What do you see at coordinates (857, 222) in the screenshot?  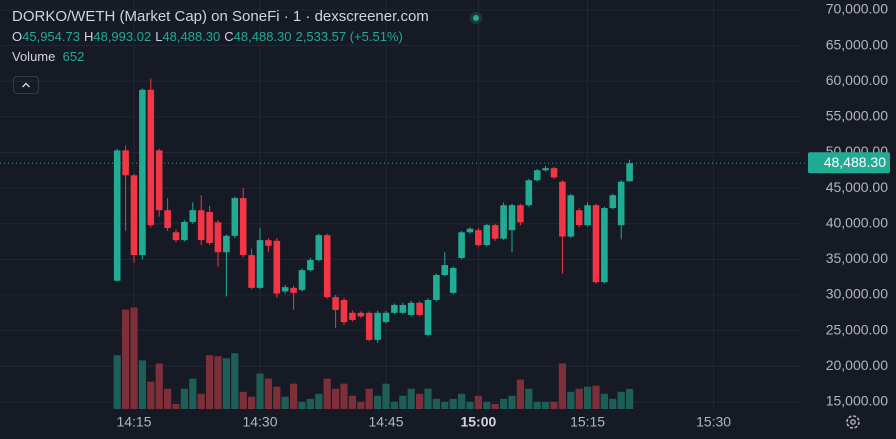 I see `y-tick-label: 40,000.00` at bounding box center [857, 222].